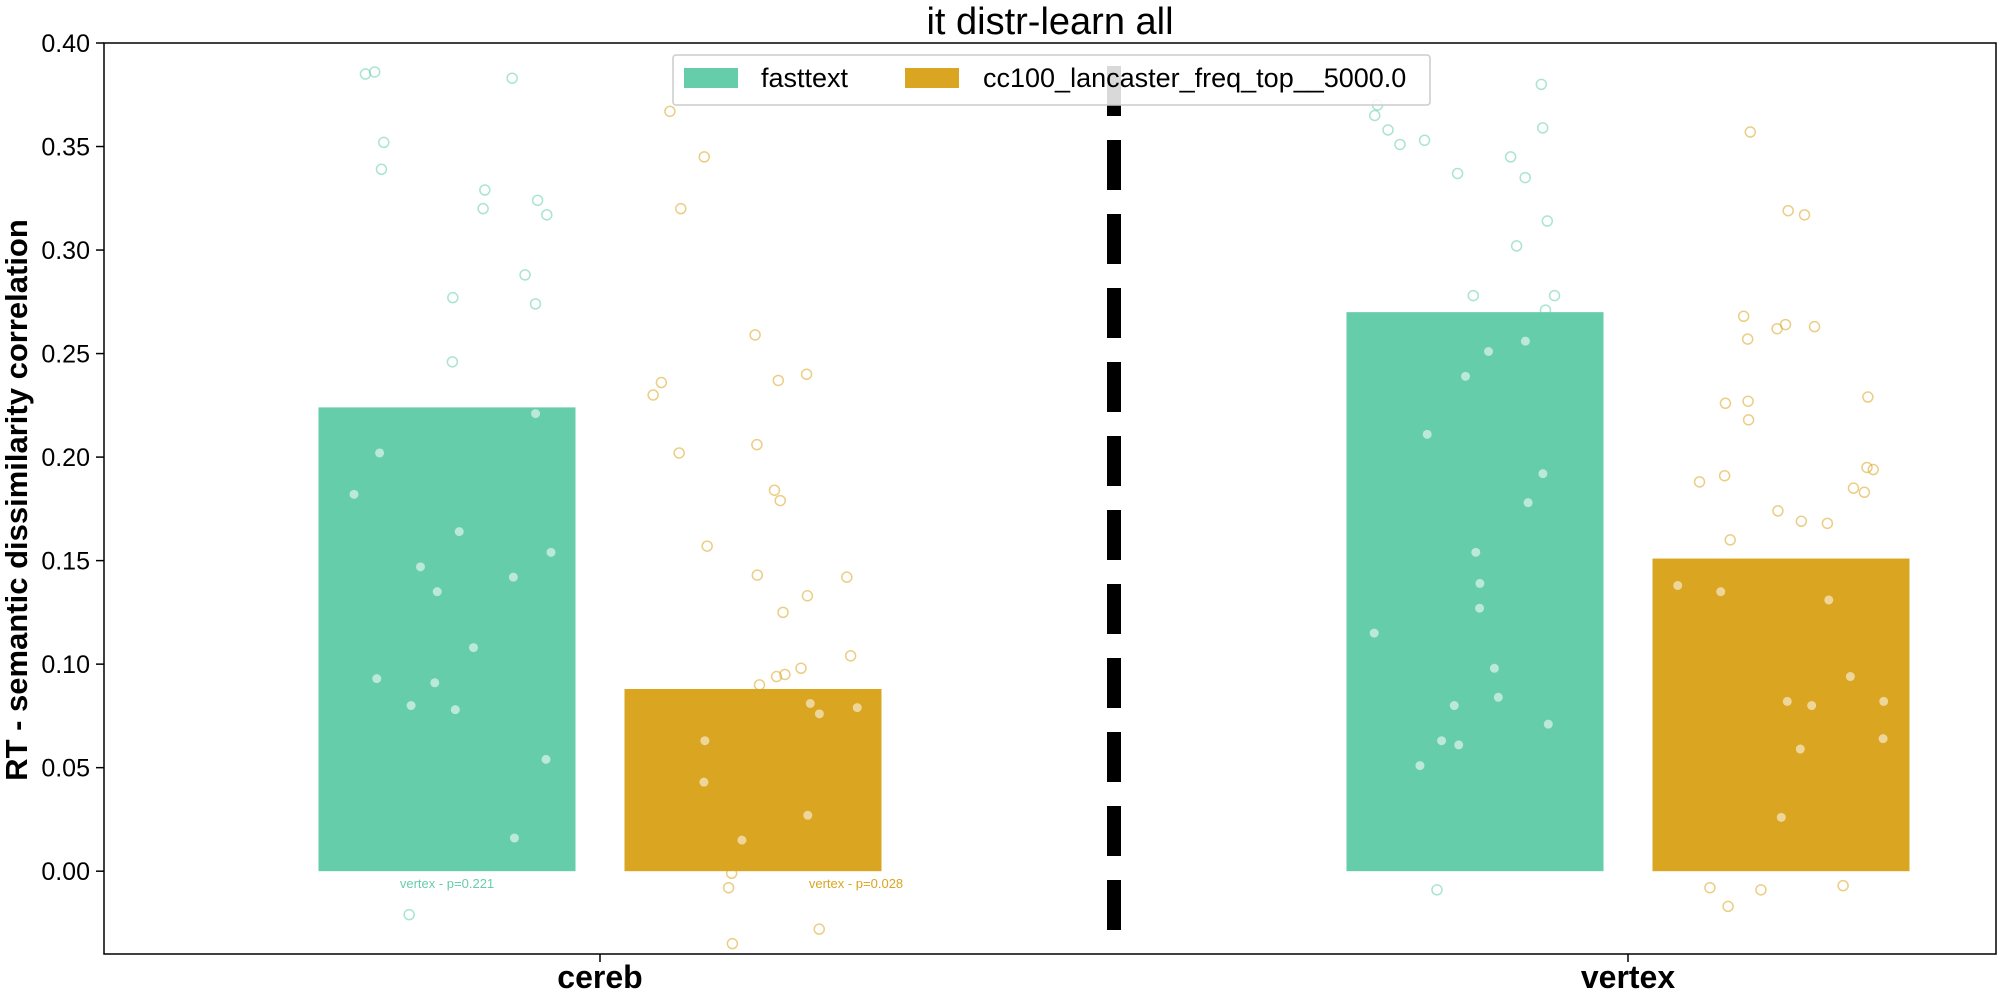 This screenshot has height=1000, width=2000. What do you see at coordinates (1049, 22) in the screenshot?
I see `chart-title: it distr-learn all` at bounding box center [1049, 22].